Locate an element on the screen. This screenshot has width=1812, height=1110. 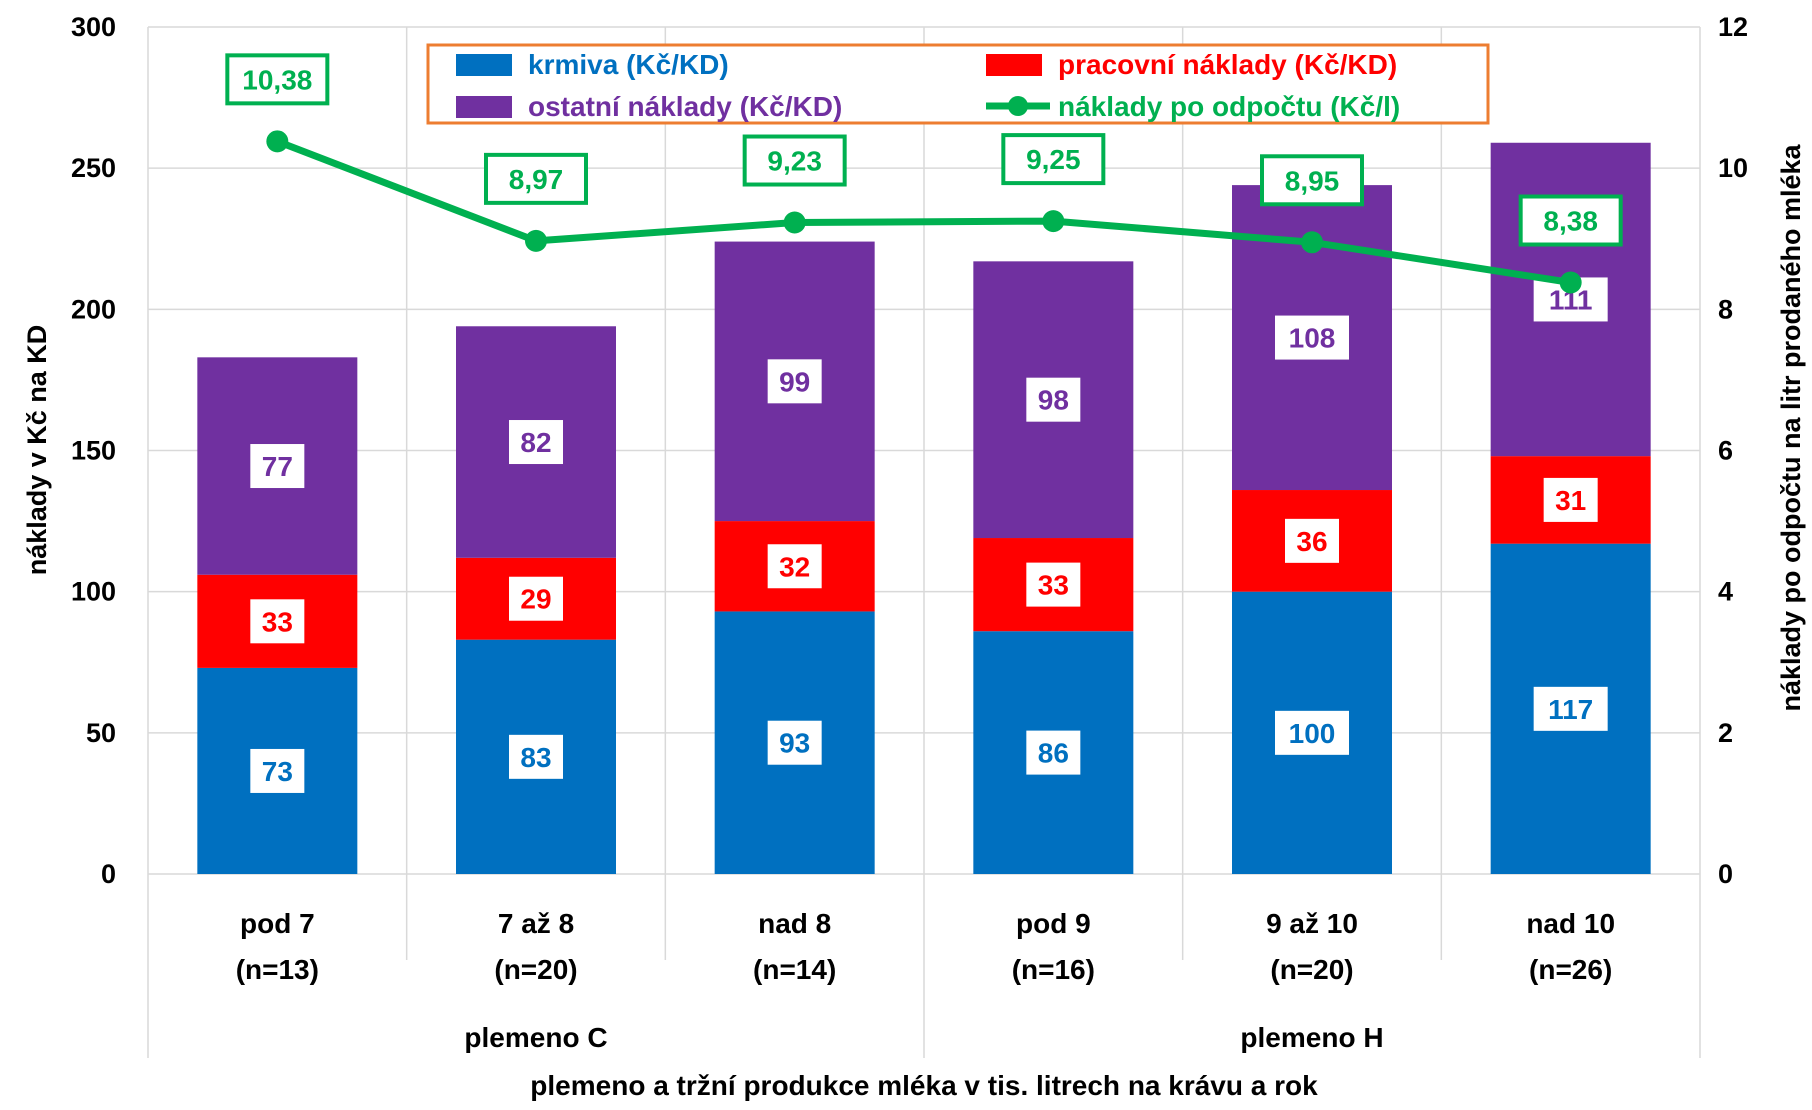
line-label: 10,38 is located at coordinates (277, 79).